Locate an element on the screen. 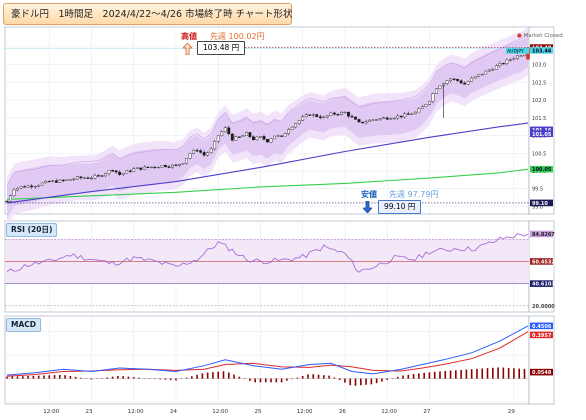 The image size is (586, 420). macd-panel-label: MACD is located at coordinates (23, 325).